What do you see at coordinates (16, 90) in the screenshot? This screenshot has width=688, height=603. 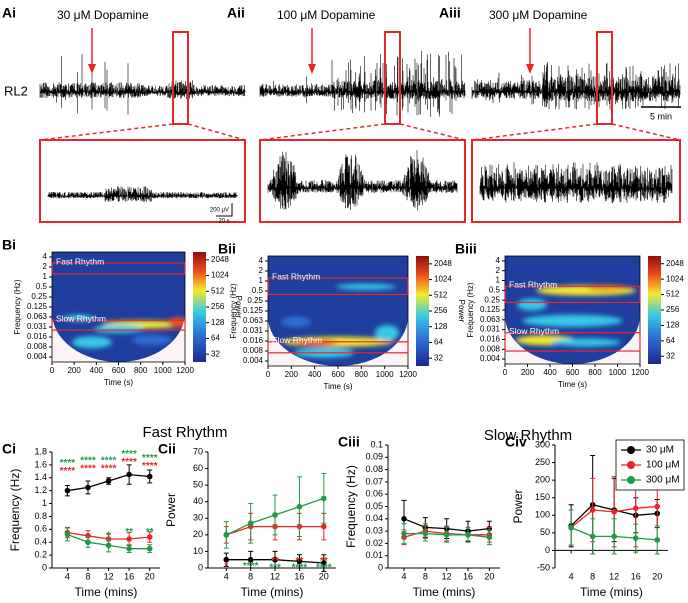 I see `row-label: RL2` at bounding box center [16, 90].